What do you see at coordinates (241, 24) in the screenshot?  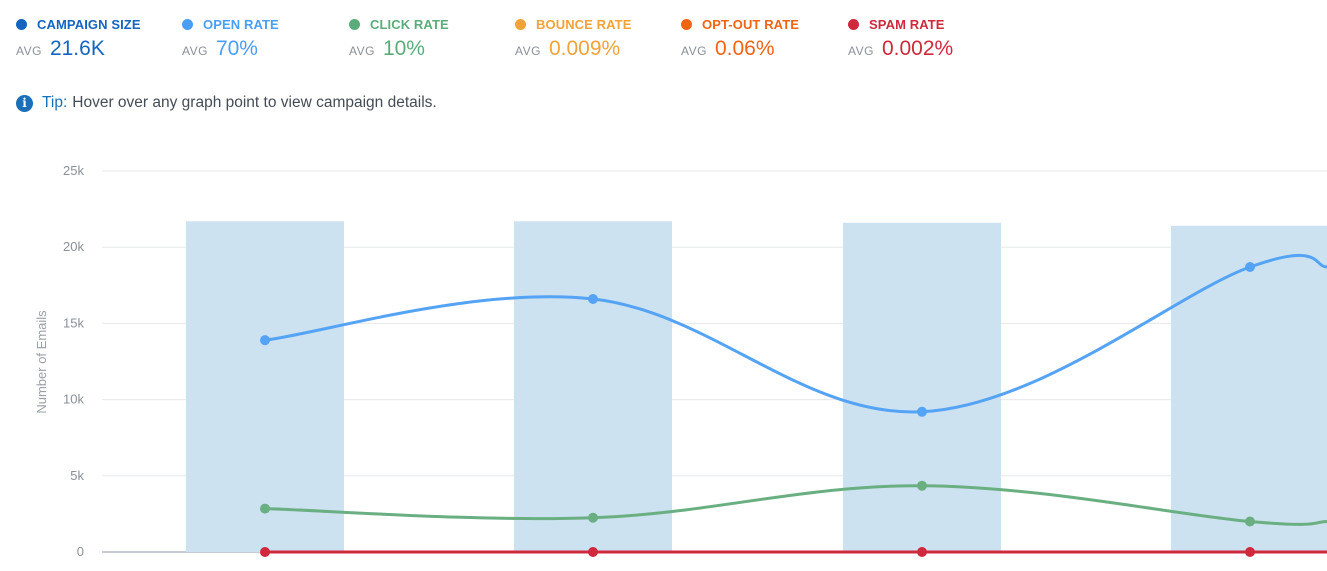 I see `metric-label: OPEN RATE` at bounding box center [241, 24].